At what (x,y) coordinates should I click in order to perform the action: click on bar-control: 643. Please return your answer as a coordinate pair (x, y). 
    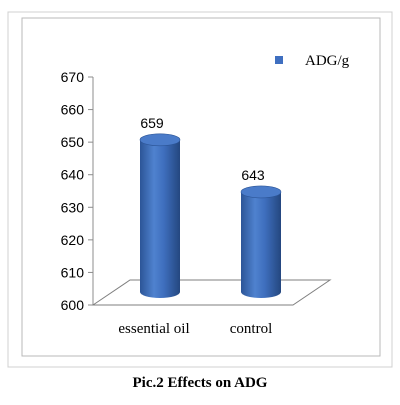
    Looking at the image, I should click on (261, 232).